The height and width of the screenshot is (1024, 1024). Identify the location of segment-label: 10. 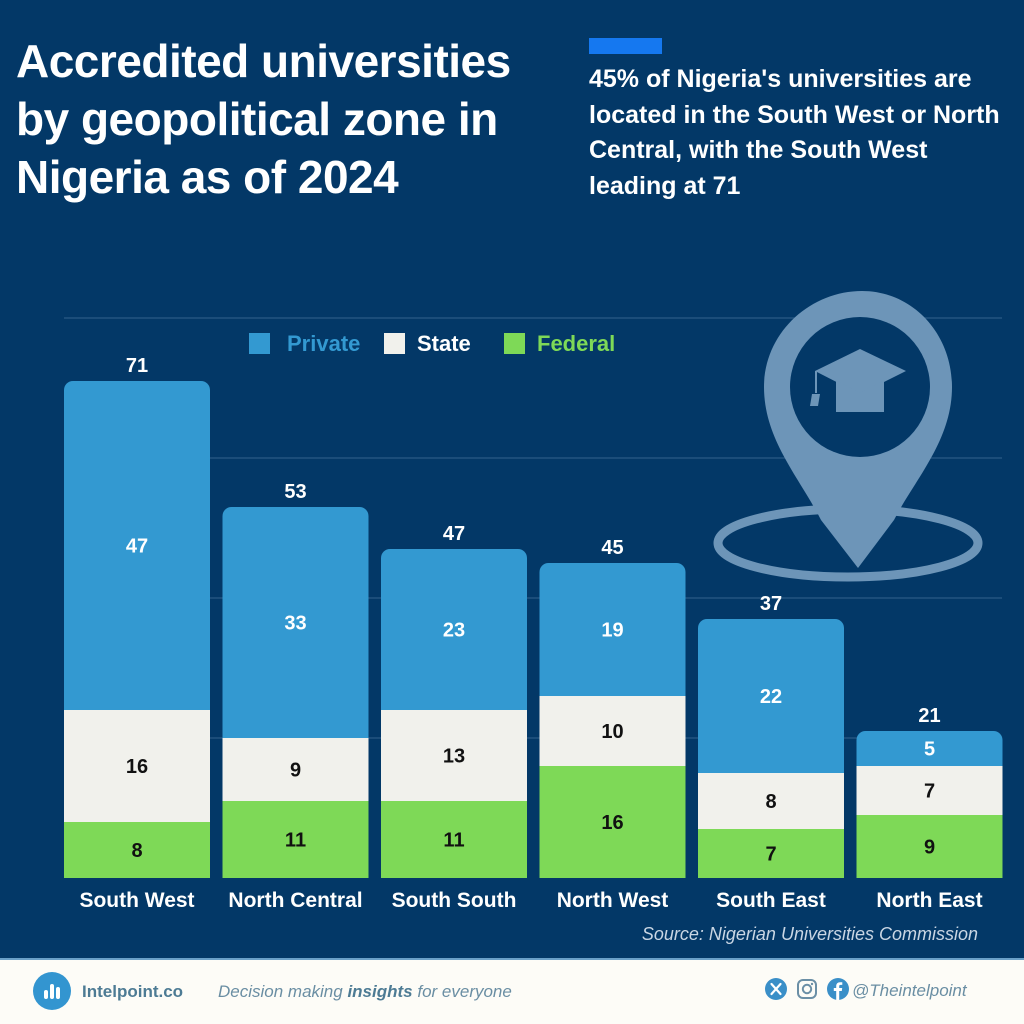
(612, 732).